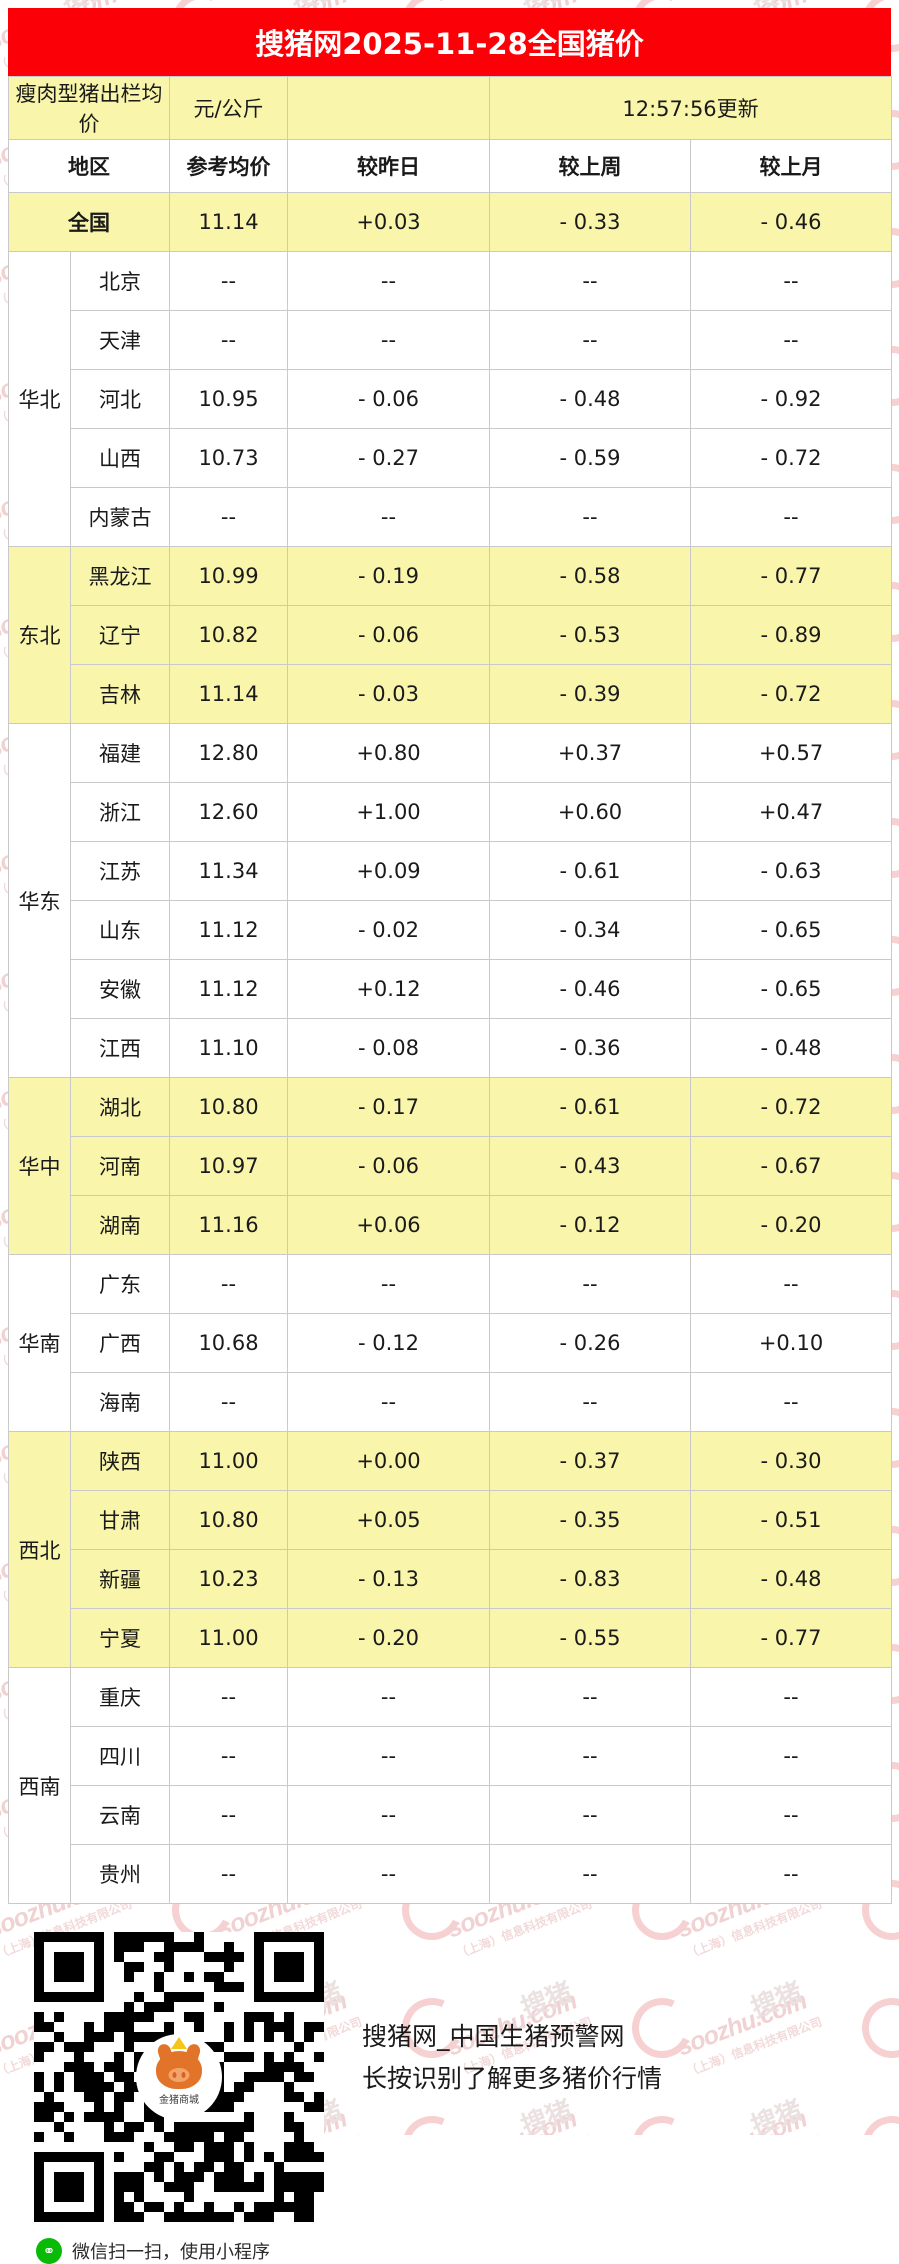  What do you see at coordinates (493, 2036) in the screenshot?
I see `footer-line-1: 搜猪网_中国生猪预警网` at bounding box center [493, 2036].